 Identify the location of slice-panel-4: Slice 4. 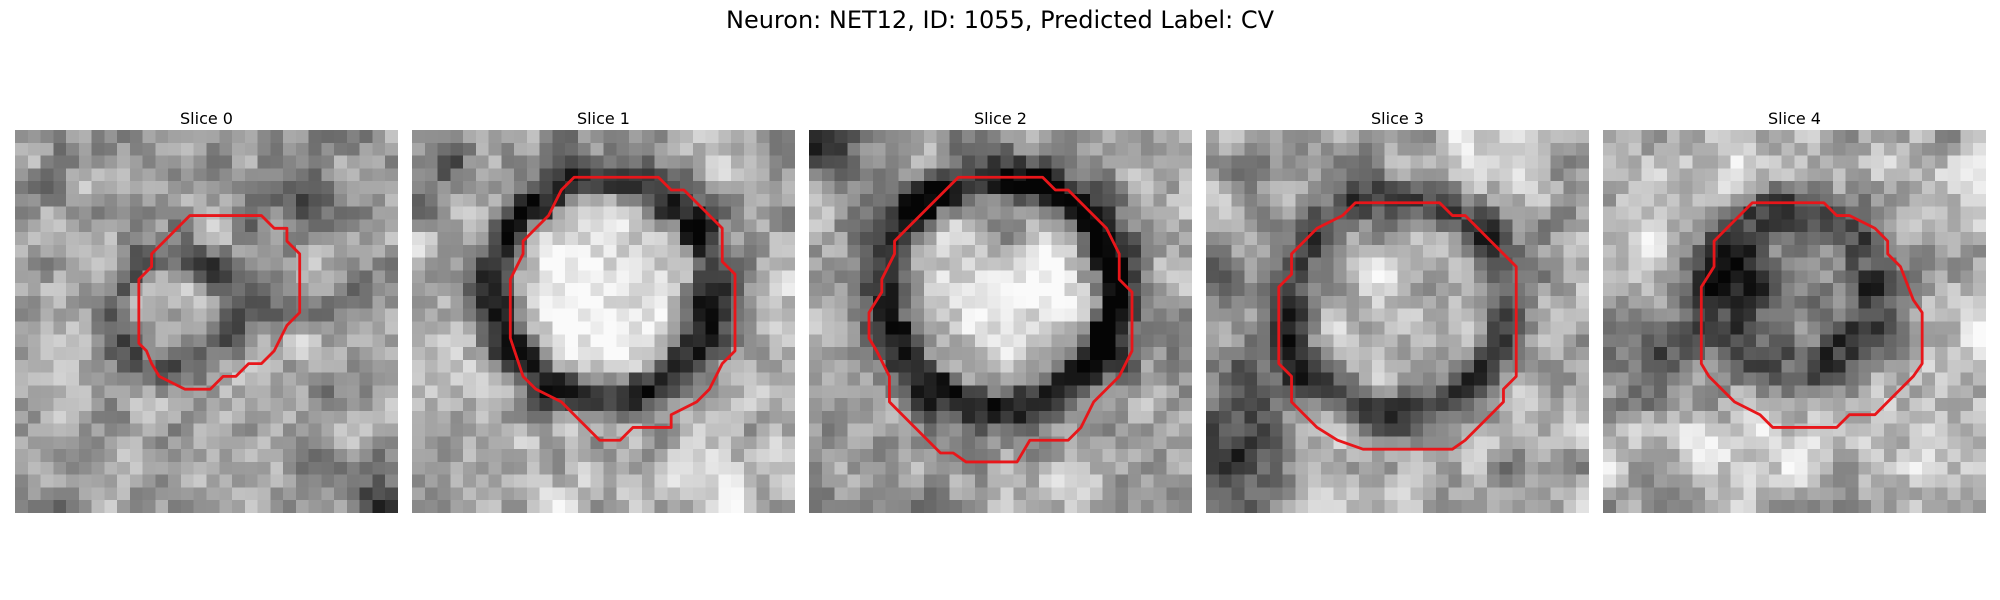
(1794, 310).